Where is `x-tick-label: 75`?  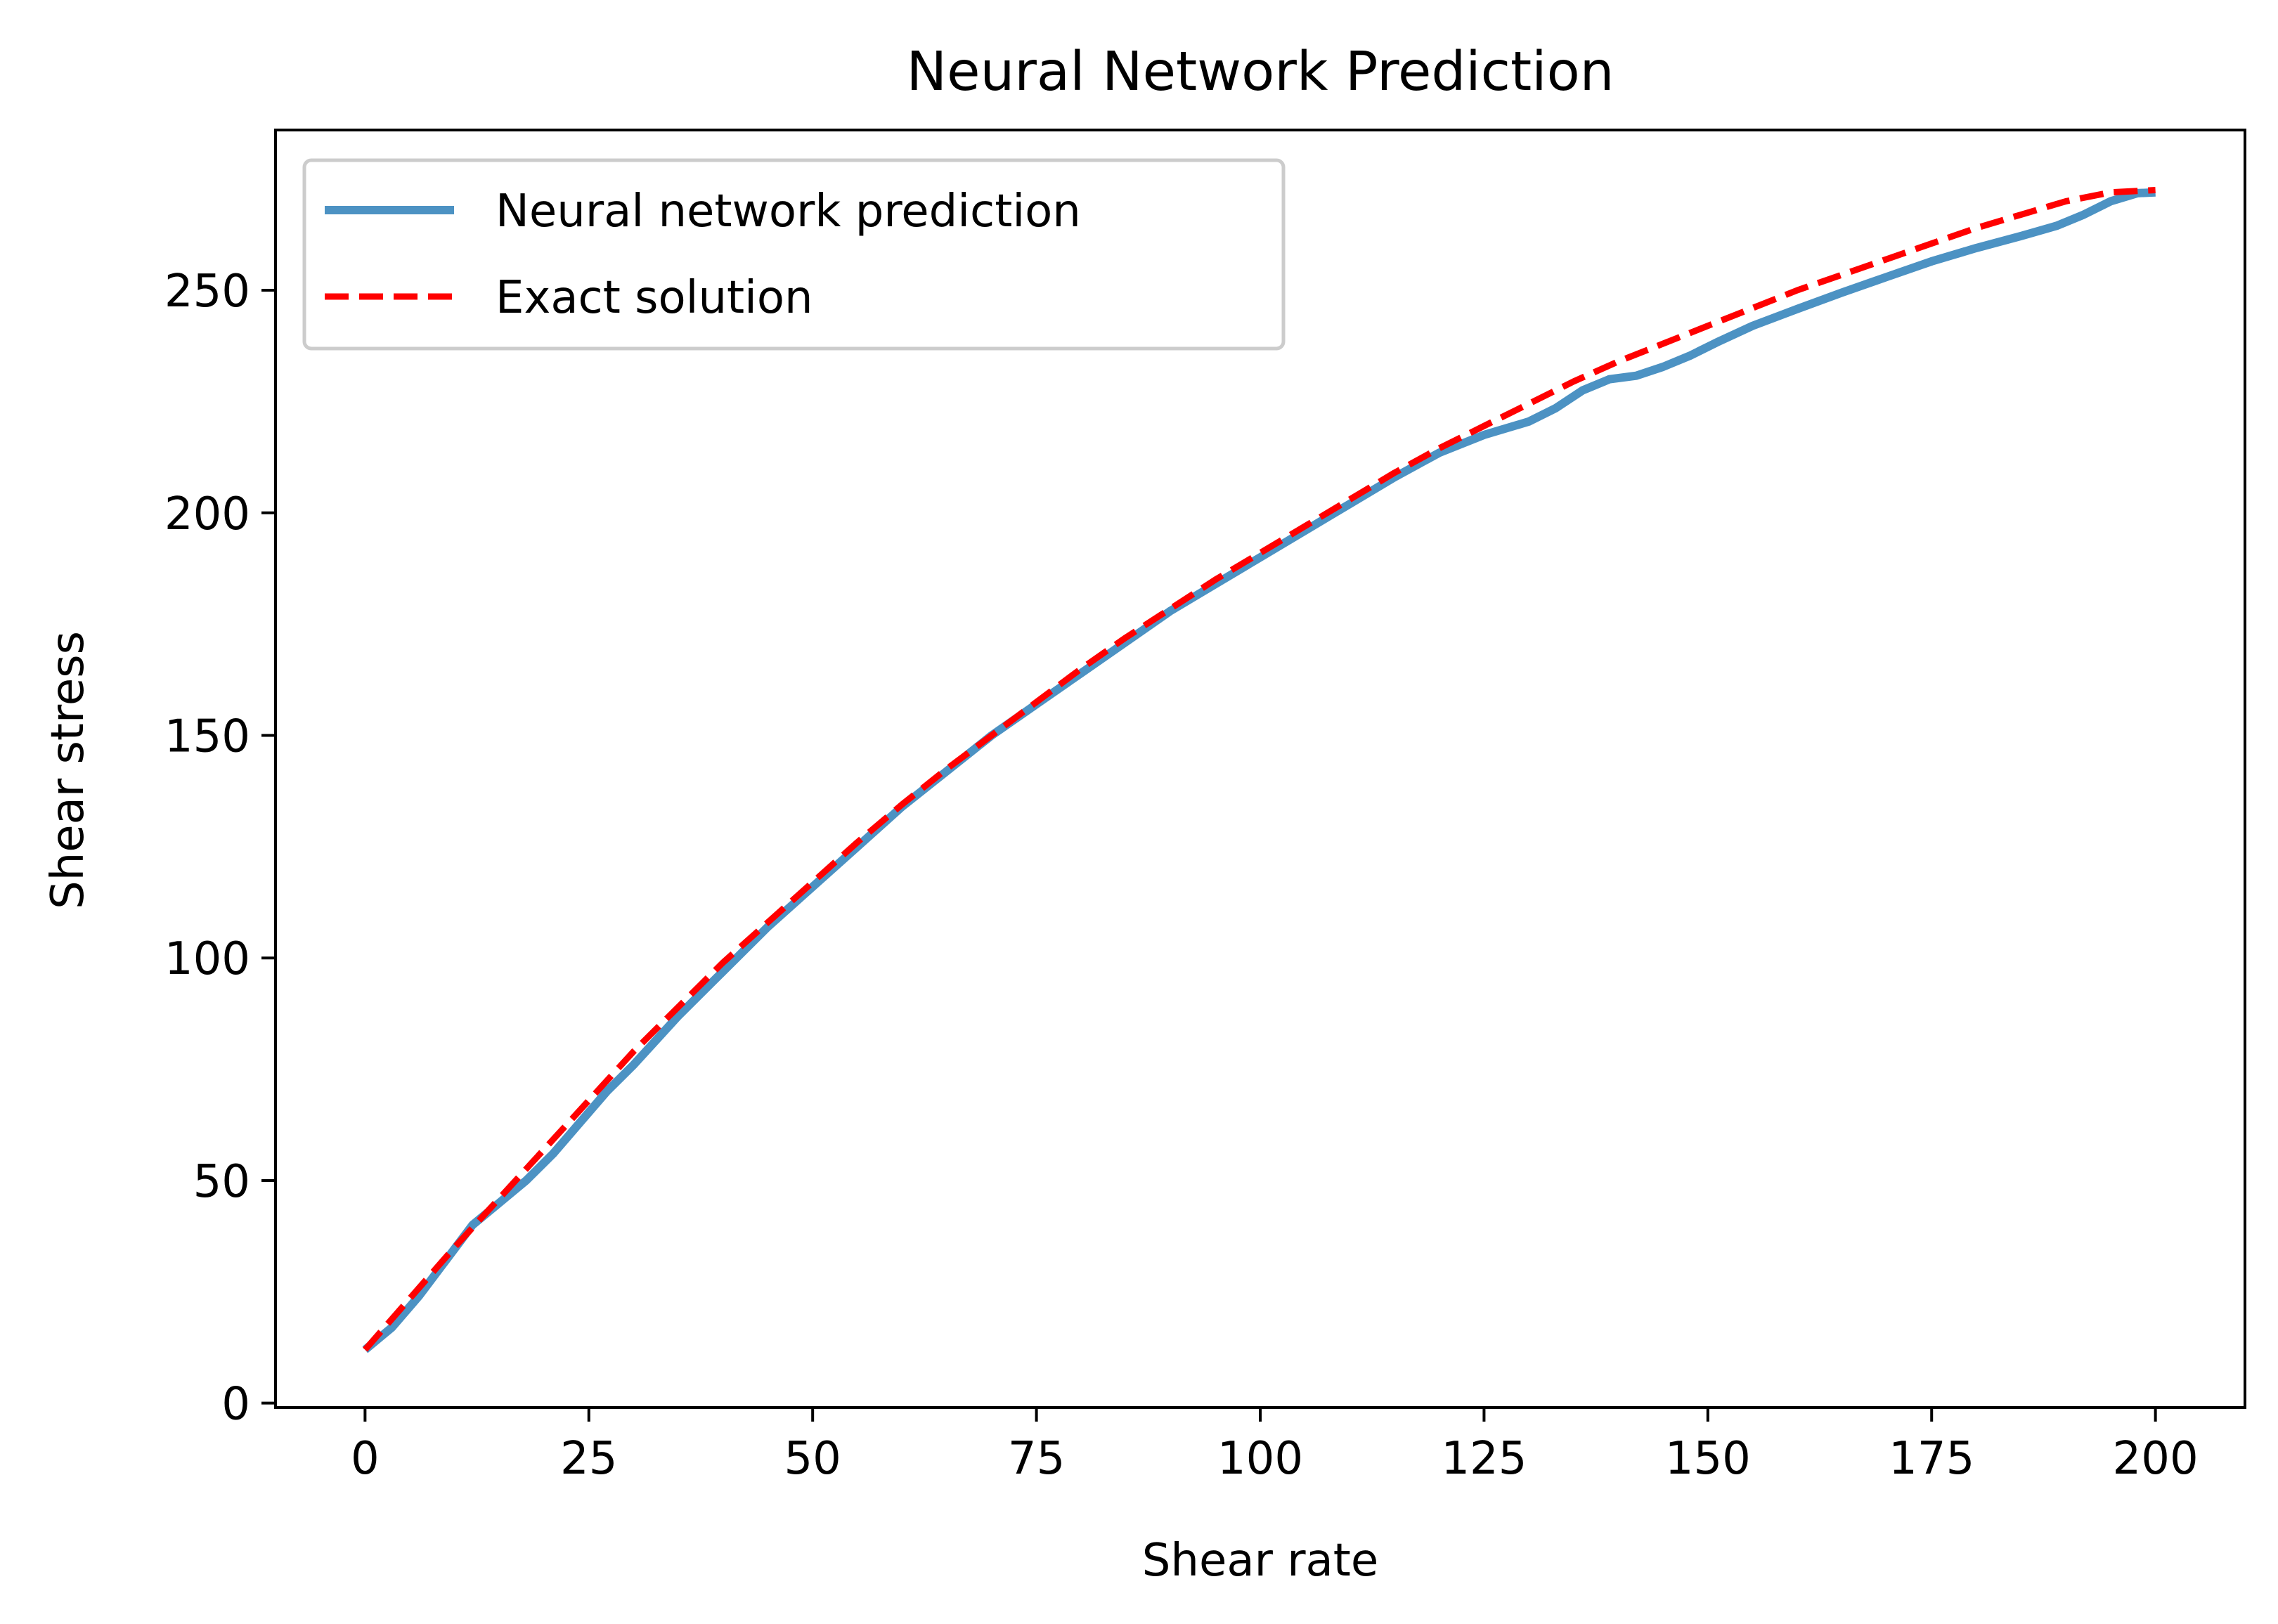 x-tick-label: 75 is located at coordinates (1036, 1459).